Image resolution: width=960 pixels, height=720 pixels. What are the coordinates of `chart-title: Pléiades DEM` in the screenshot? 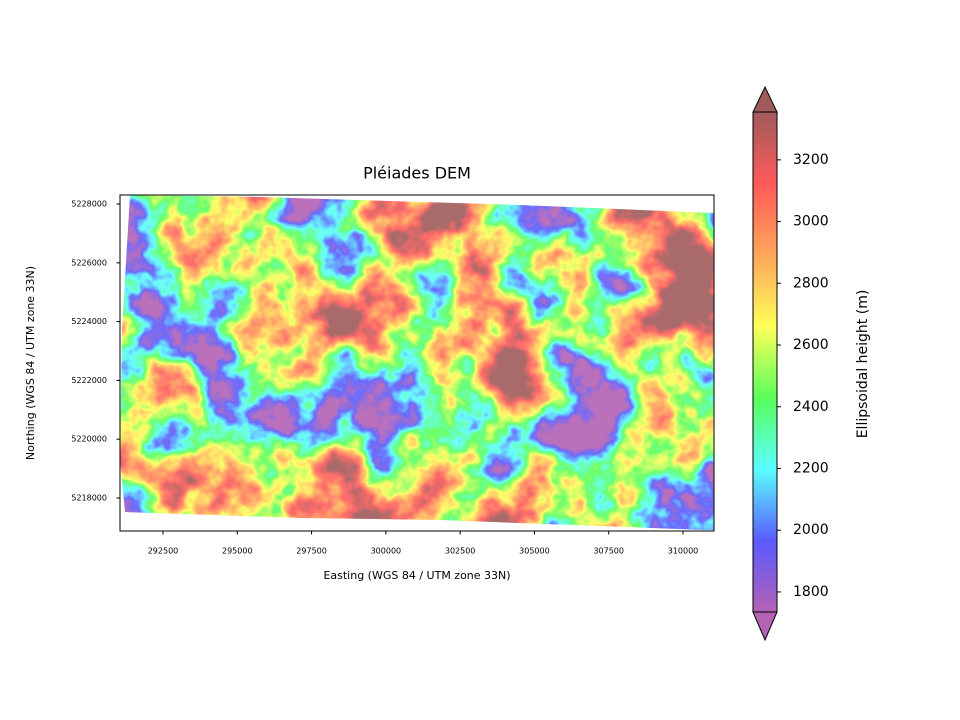 It's located at (417, 173).